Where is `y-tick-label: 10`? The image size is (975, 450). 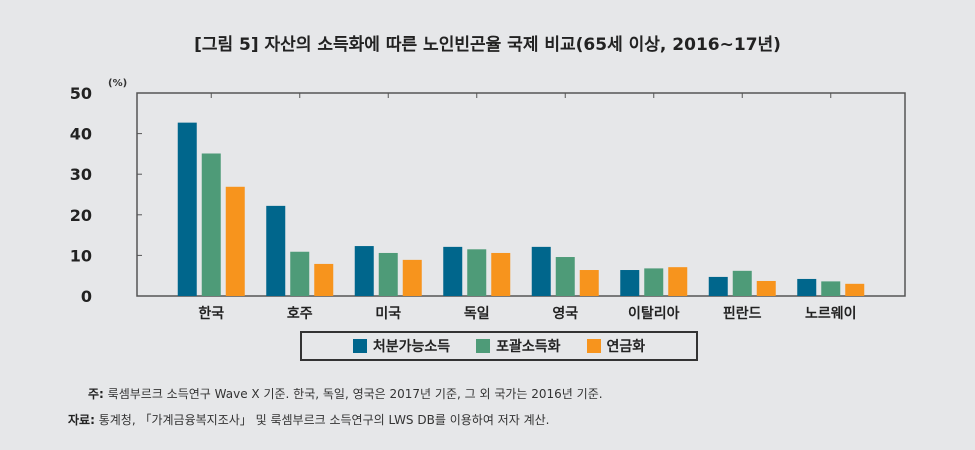 y-tick-label: 10 is located at coordinates (81, 255).